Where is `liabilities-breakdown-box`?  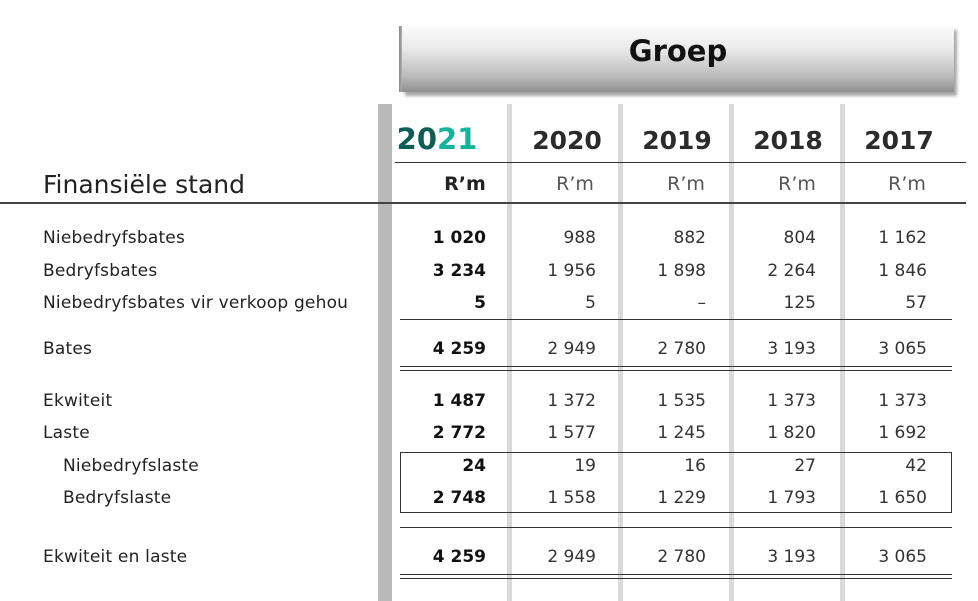
liabilities-breakdown-box is located at coordinates (676, 482).